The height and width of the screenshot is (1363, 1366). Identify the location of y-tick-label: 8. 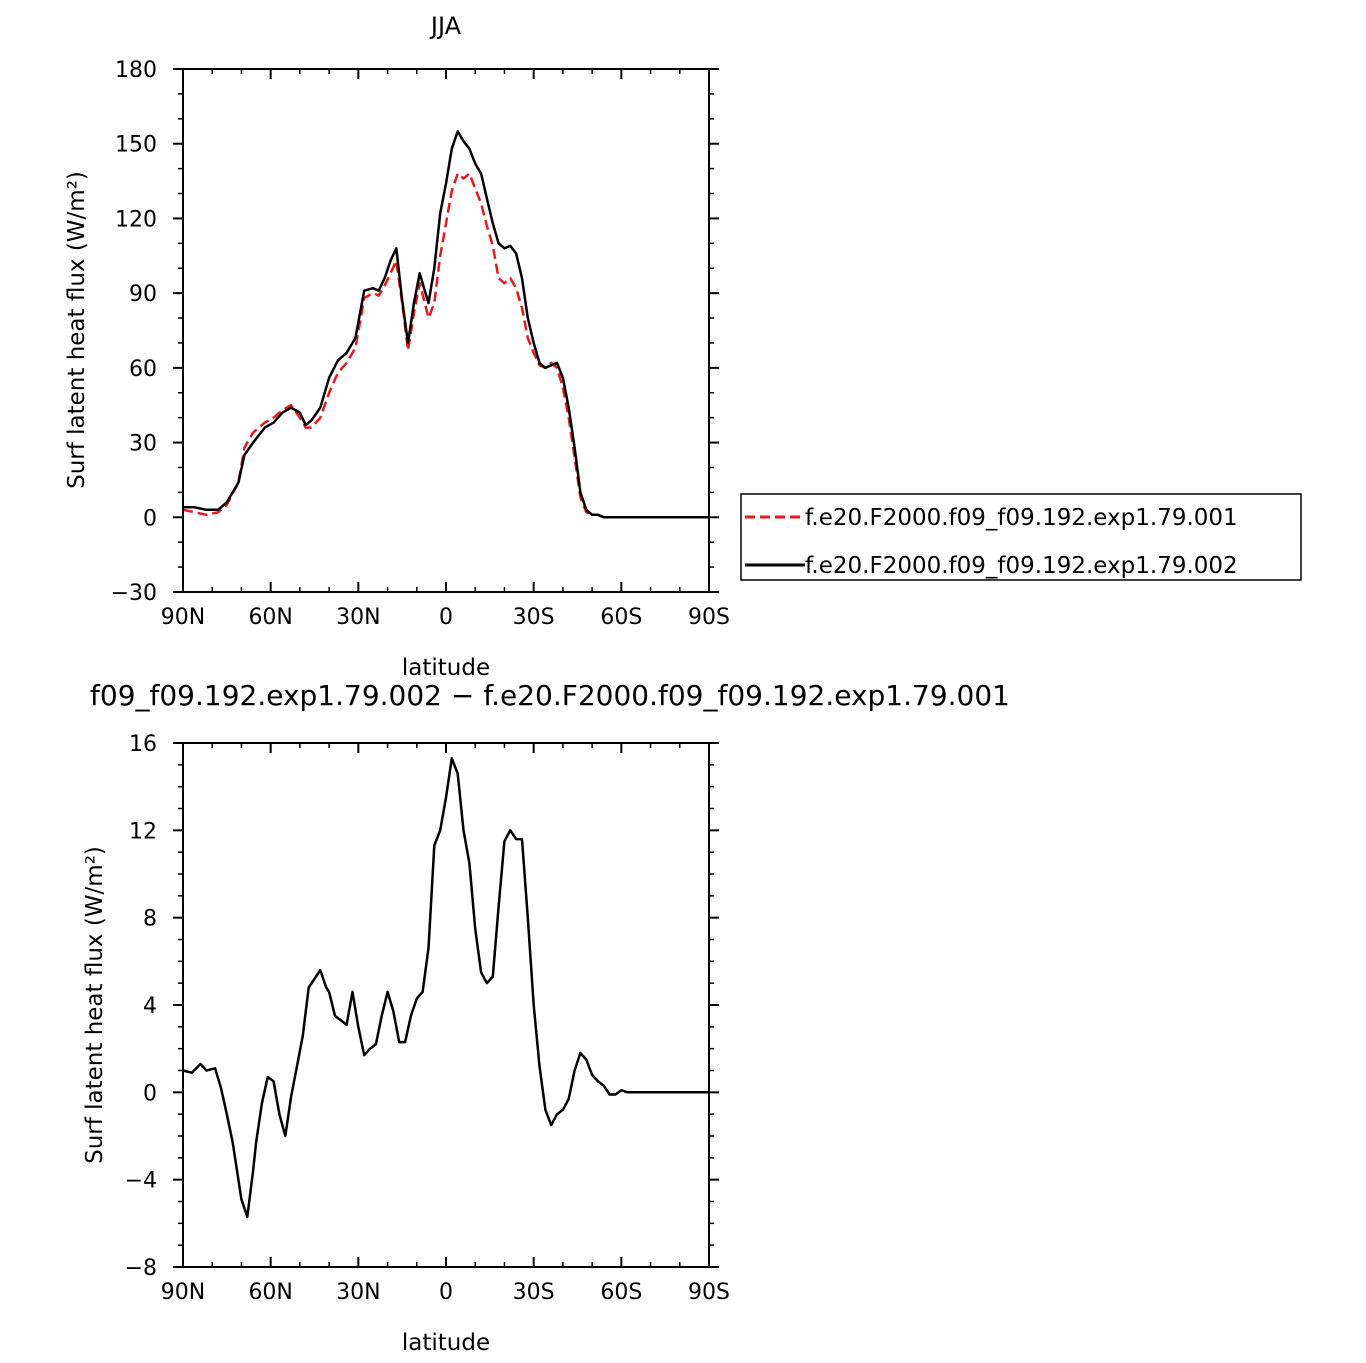
(150, 919).